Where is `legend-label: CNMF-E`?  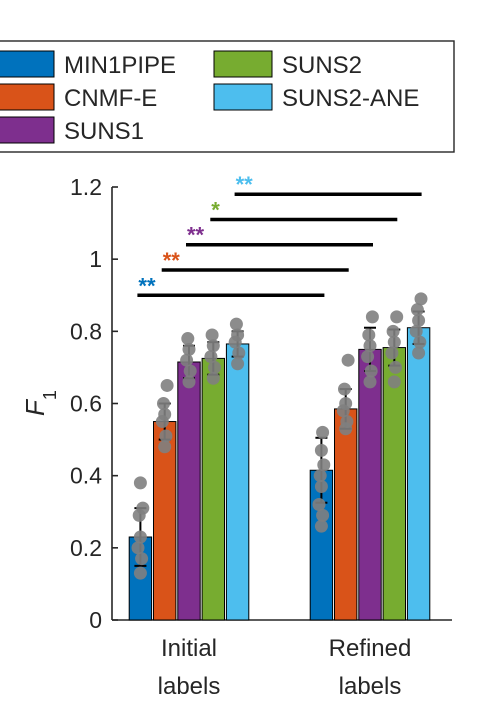
legend-label: CNMF-E is located at coordinates (110, 98).